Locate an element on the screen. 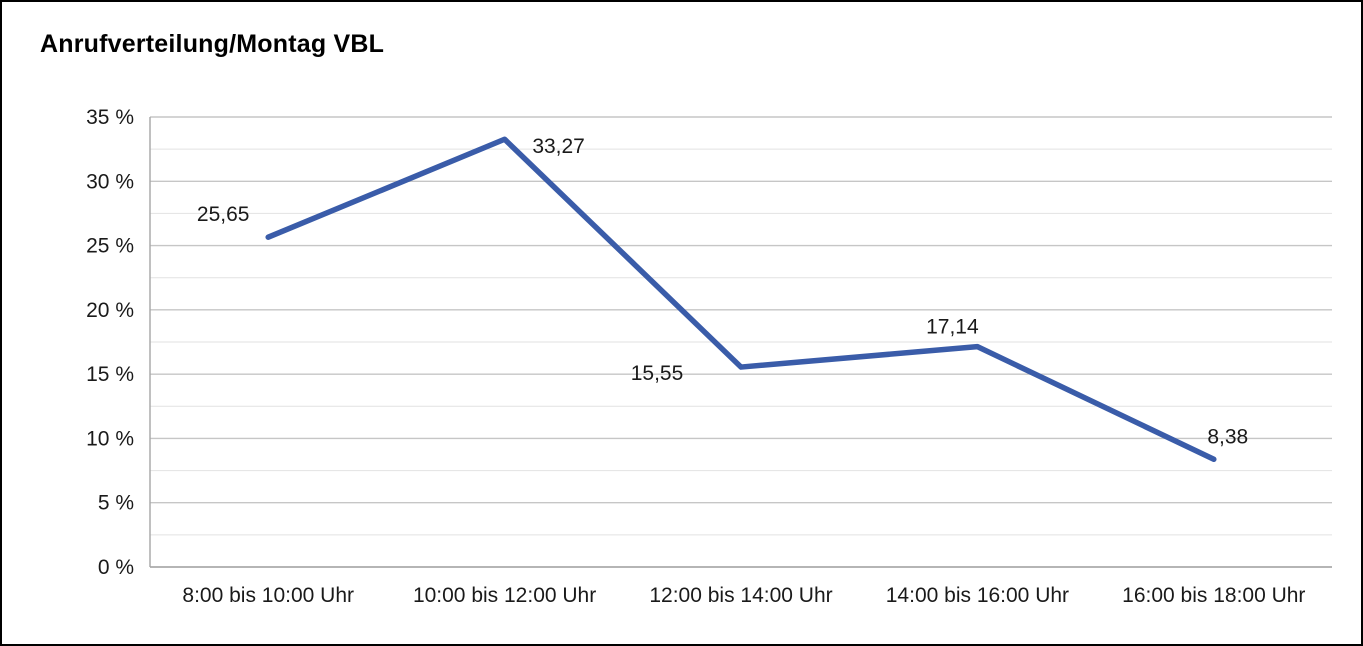 The width and height of the screenshot is (1363, 646). data-label: 25,65 is located at coordinates (223, 214).